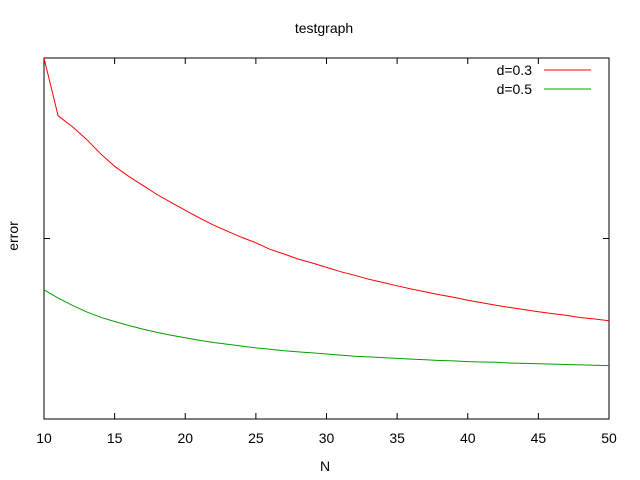  Describe the element at coordinates (185, 438) in the screenshot. I see `x-tick-label: 20` at that location.